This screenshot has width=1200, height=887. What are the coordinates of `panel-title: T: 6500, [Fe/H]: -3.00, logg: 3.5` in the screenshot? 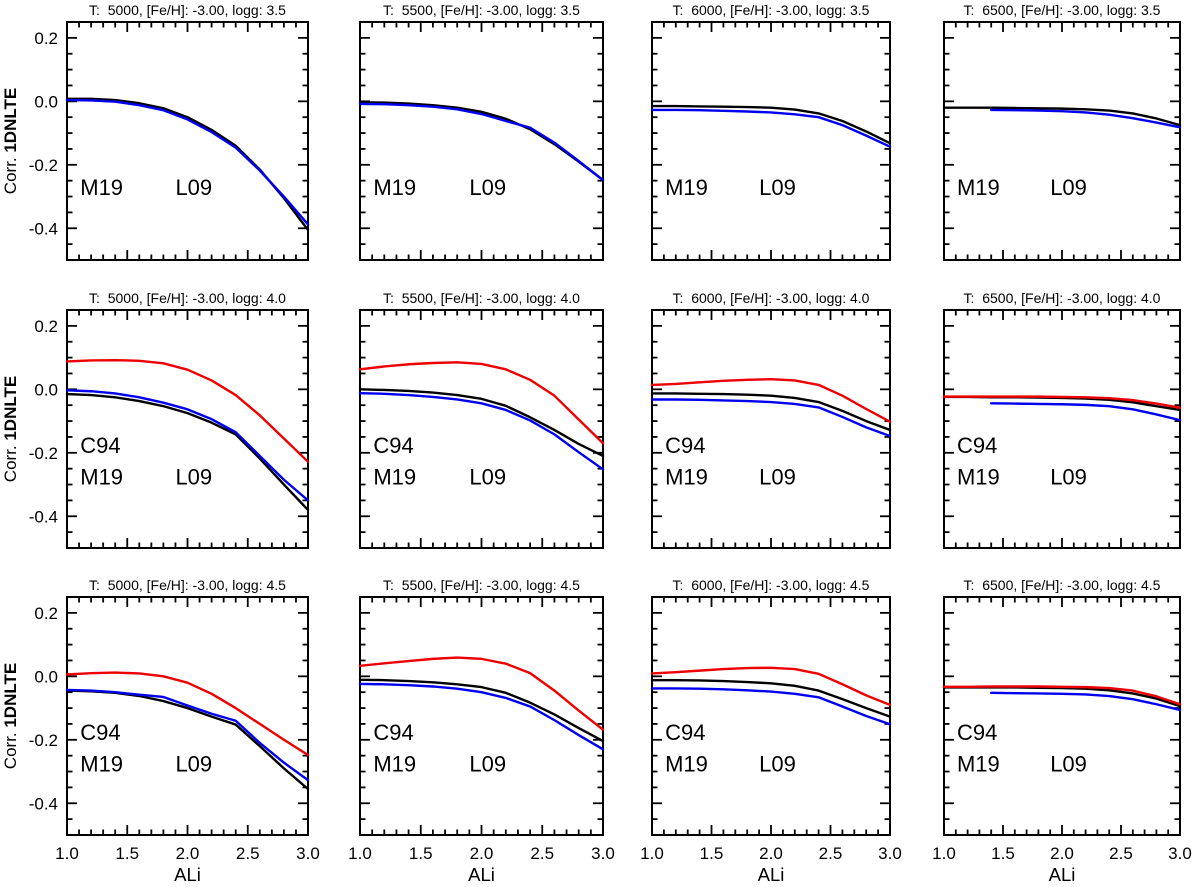 It's located at (1062, 10).